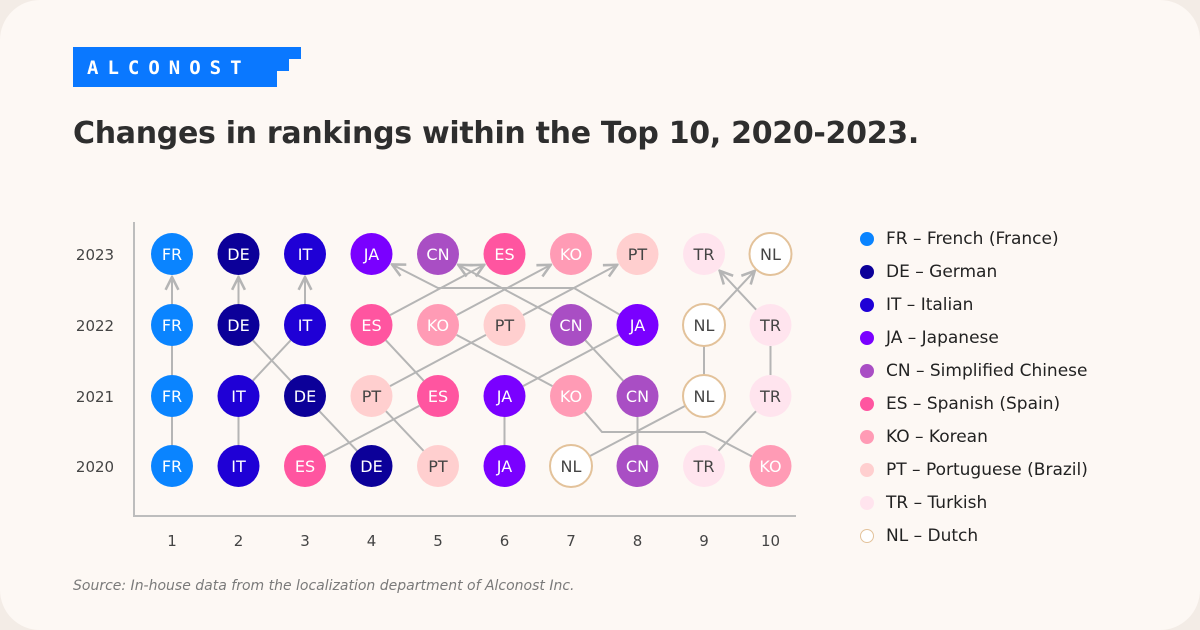  Describe the element at coordinates (504, 360) in the screenshot. I see `connector-ko-2021-2022` at that location.